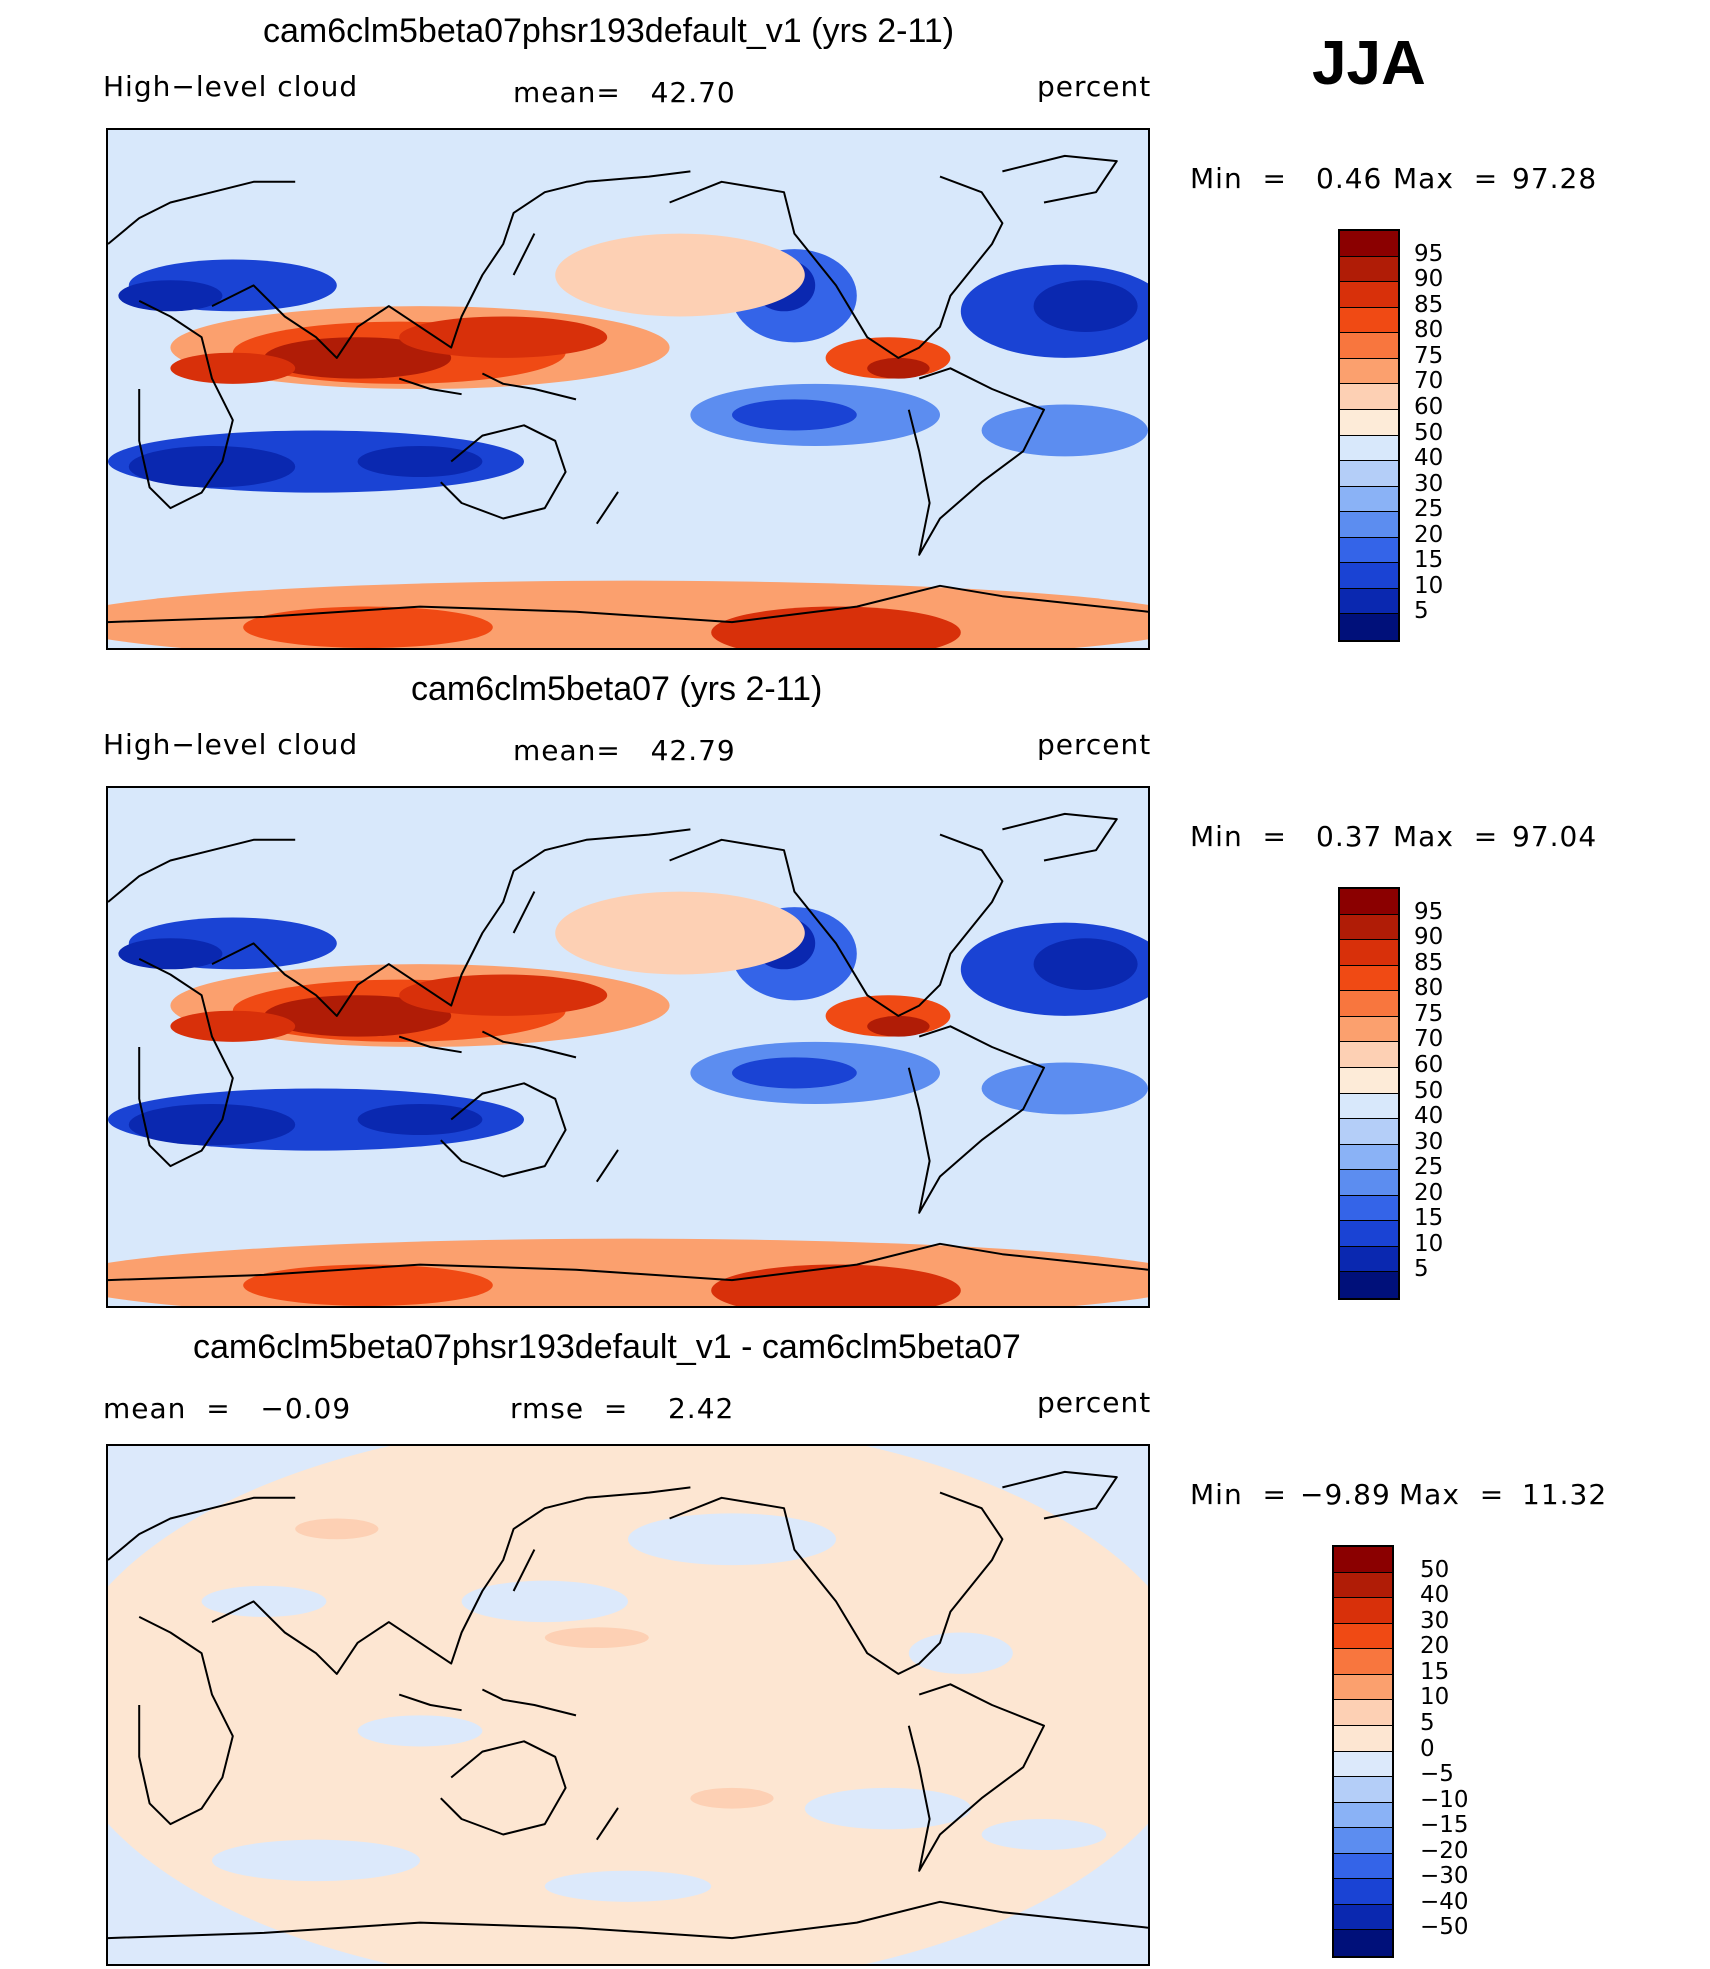 This screenshot has width=1710, height=1969. What do you see at coordinates (1429, 585) in the screenshot?
I see `colorbar-tick-label: 10` at bounding box center [1429, 585].